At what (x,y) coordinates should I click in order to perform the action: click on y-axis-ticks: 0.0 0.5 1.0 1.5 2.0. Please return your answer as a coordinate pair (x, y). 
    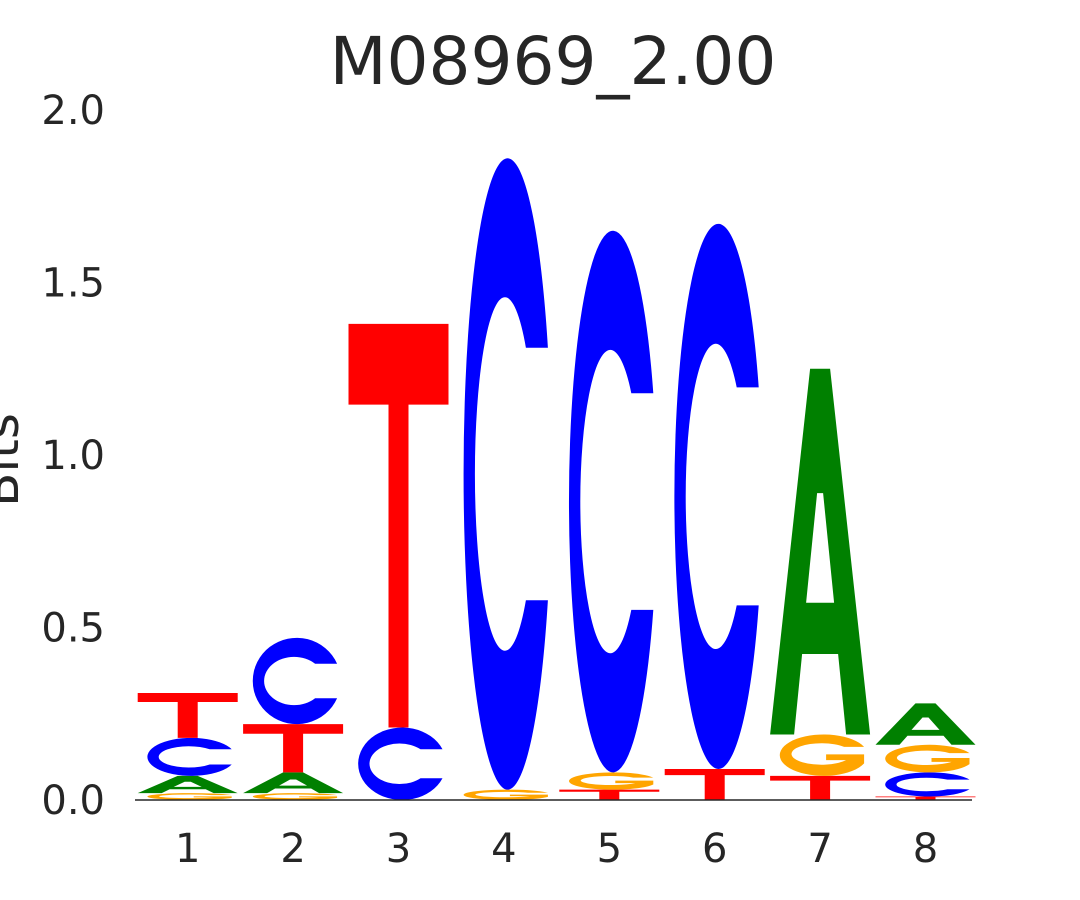
    Looking at the image, I should click on (73, 456).